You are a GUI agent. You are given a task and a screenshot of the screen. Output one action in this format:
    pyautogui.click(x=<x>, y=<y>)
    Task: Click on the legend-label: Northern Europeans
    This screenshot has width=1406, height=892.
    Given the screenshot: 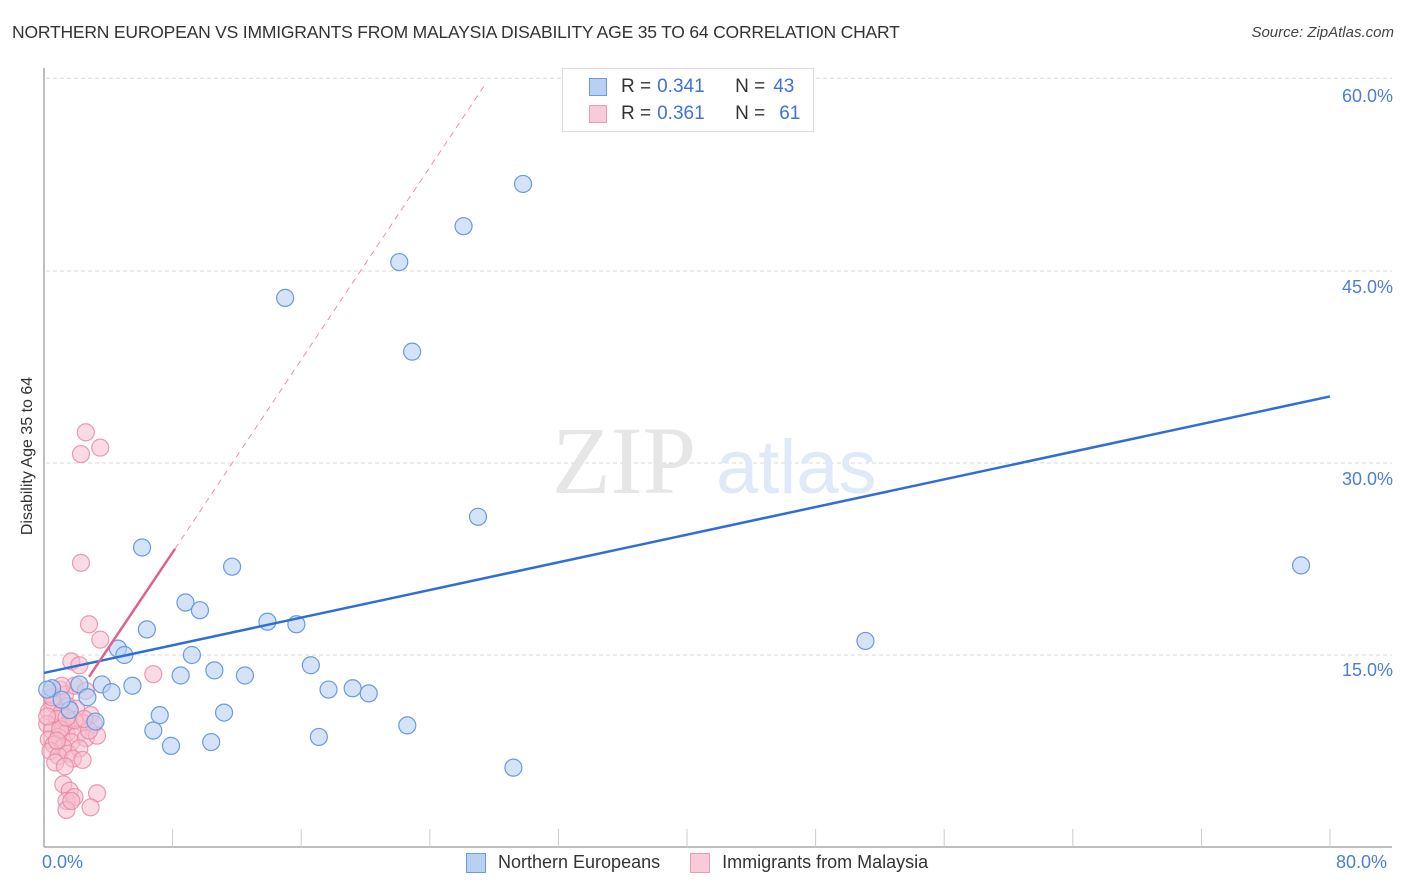 What is the action you would take?
    pyautogui.click(x=579, y=862)
    